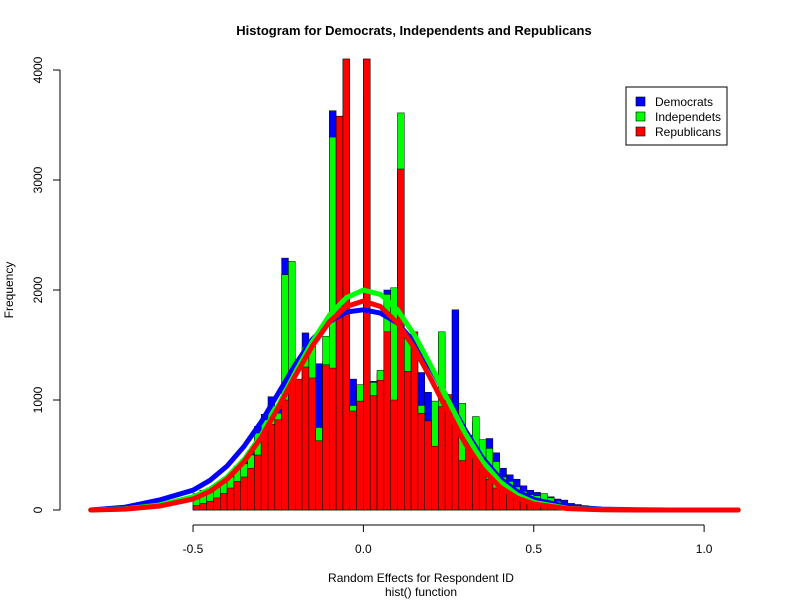  I want to click on legend-label-democrats: Democrats, so click(684, 102).